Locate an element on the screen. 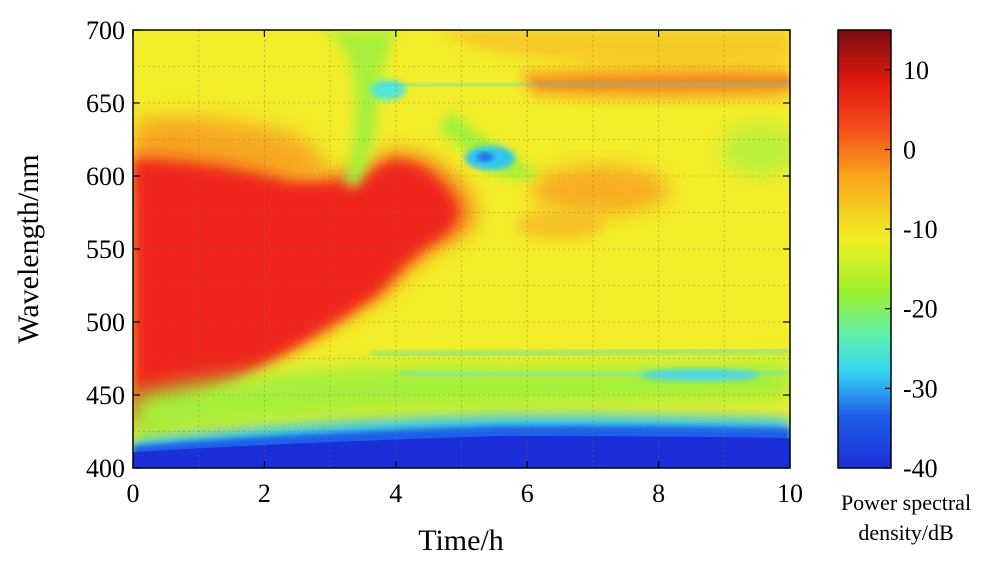  colorbar-title-line1: Power spectral is located at coordinates (906, 502).